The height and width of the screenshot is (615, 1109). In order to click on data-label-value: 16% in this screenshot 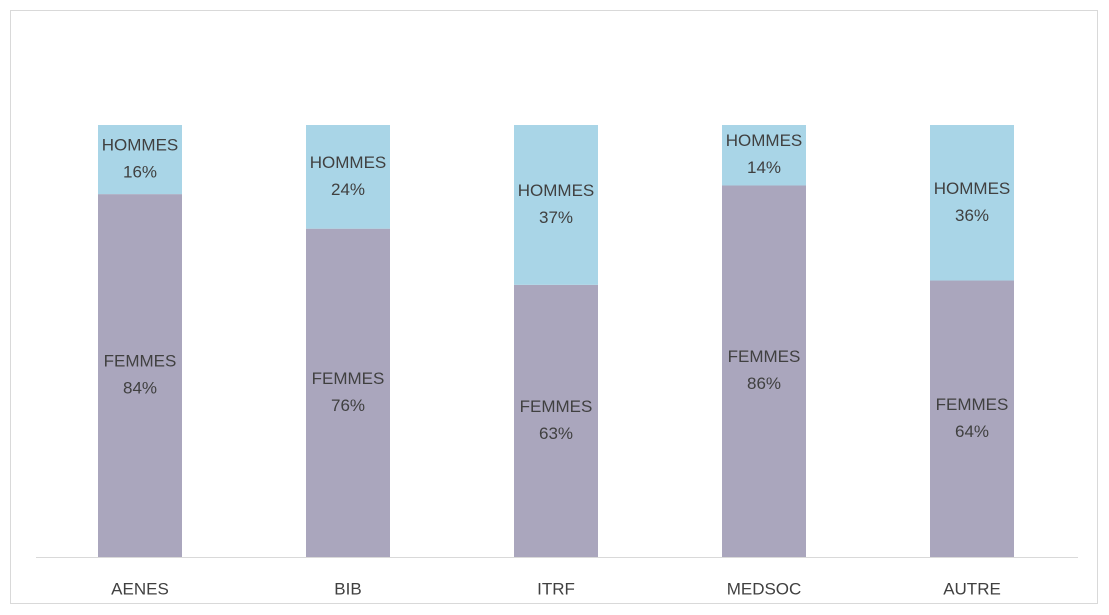, I will do `click(140, 172)`.